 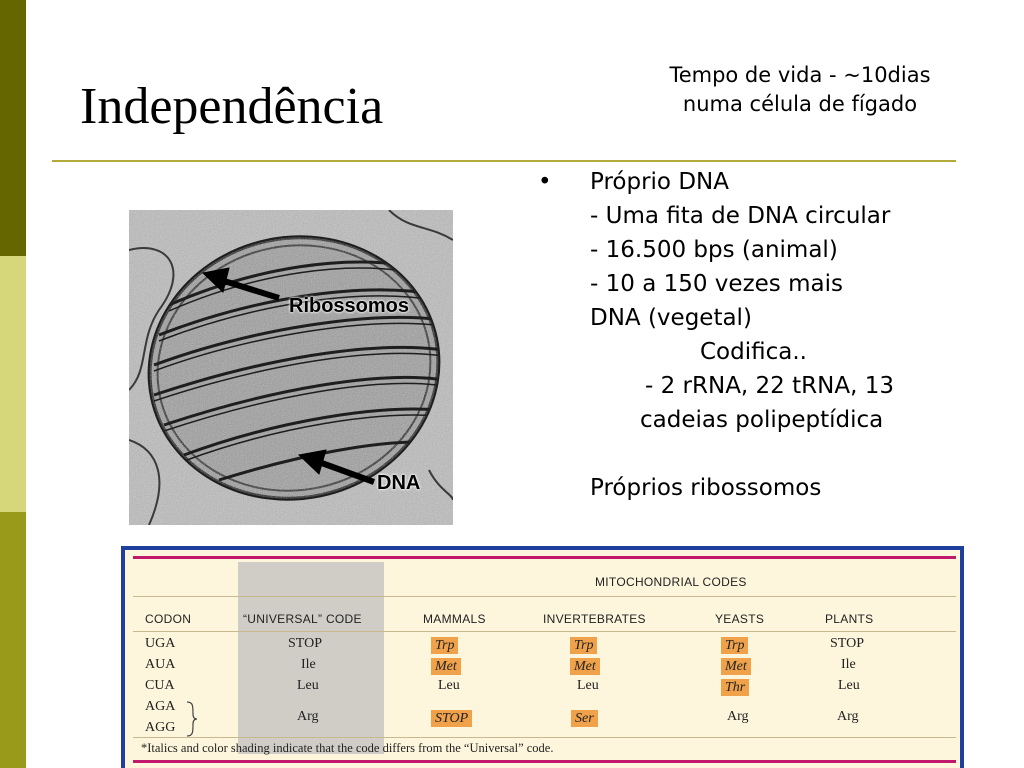 What do you see at coordinates (769, 386) in the screenshot?
I see `bullet-line-7: - 2 rRNA, 22 tRNA, 13` at bounding box center [769, 386].